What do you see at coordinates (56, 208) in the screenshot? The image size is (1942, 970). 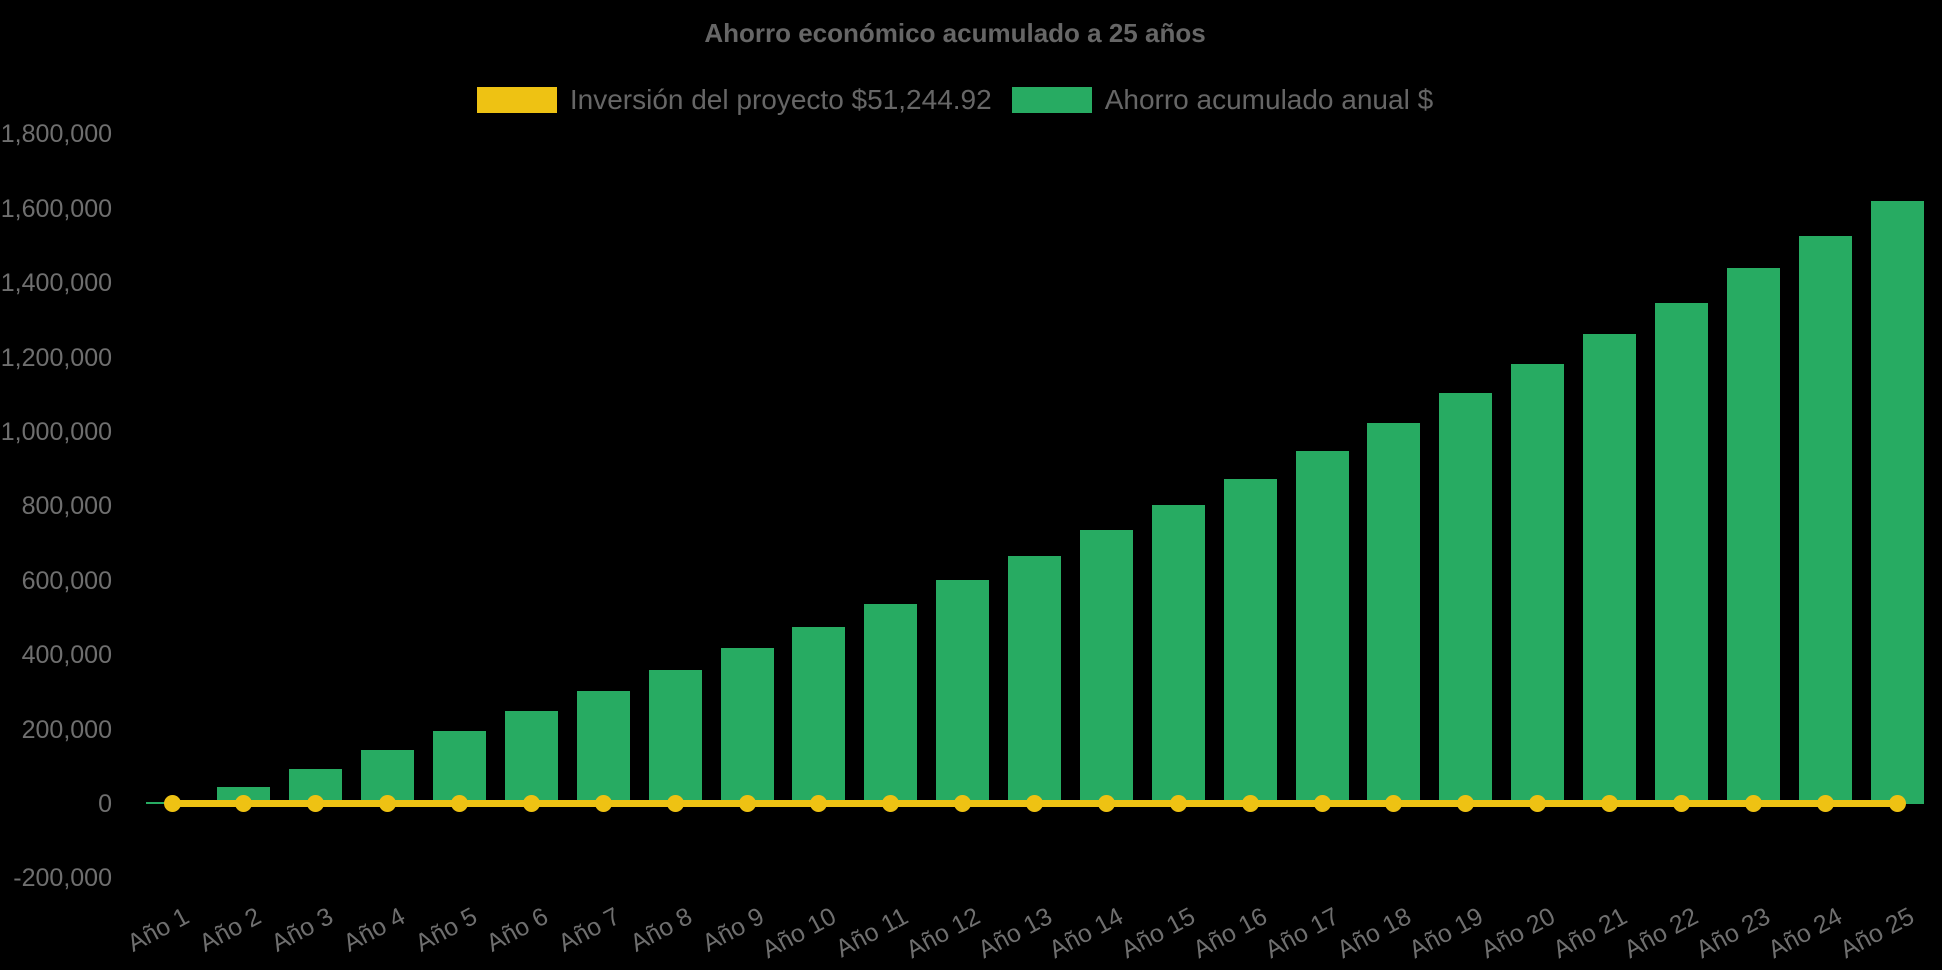 I see `y-axis-tick-label: 1,600,000` at bounding box center [56, 208].